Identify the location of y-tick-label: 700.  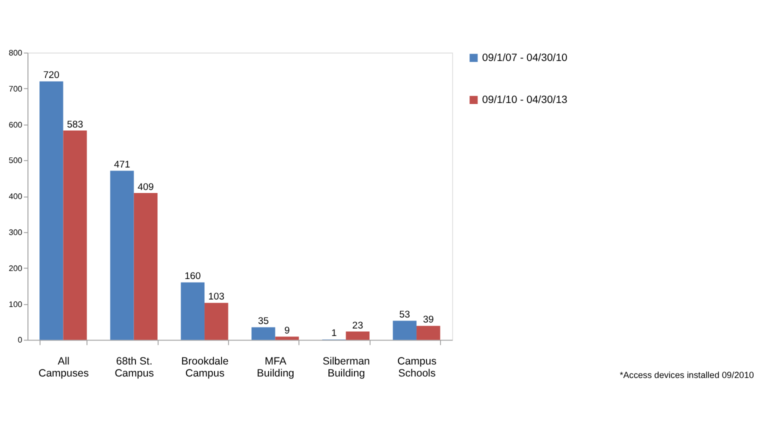
(15, 89).